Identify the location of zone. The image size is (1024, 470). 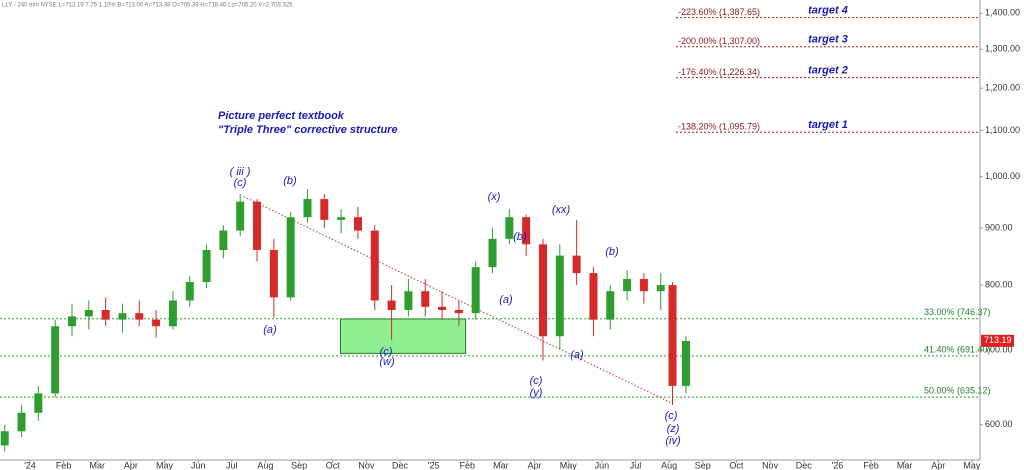
(403, 336).